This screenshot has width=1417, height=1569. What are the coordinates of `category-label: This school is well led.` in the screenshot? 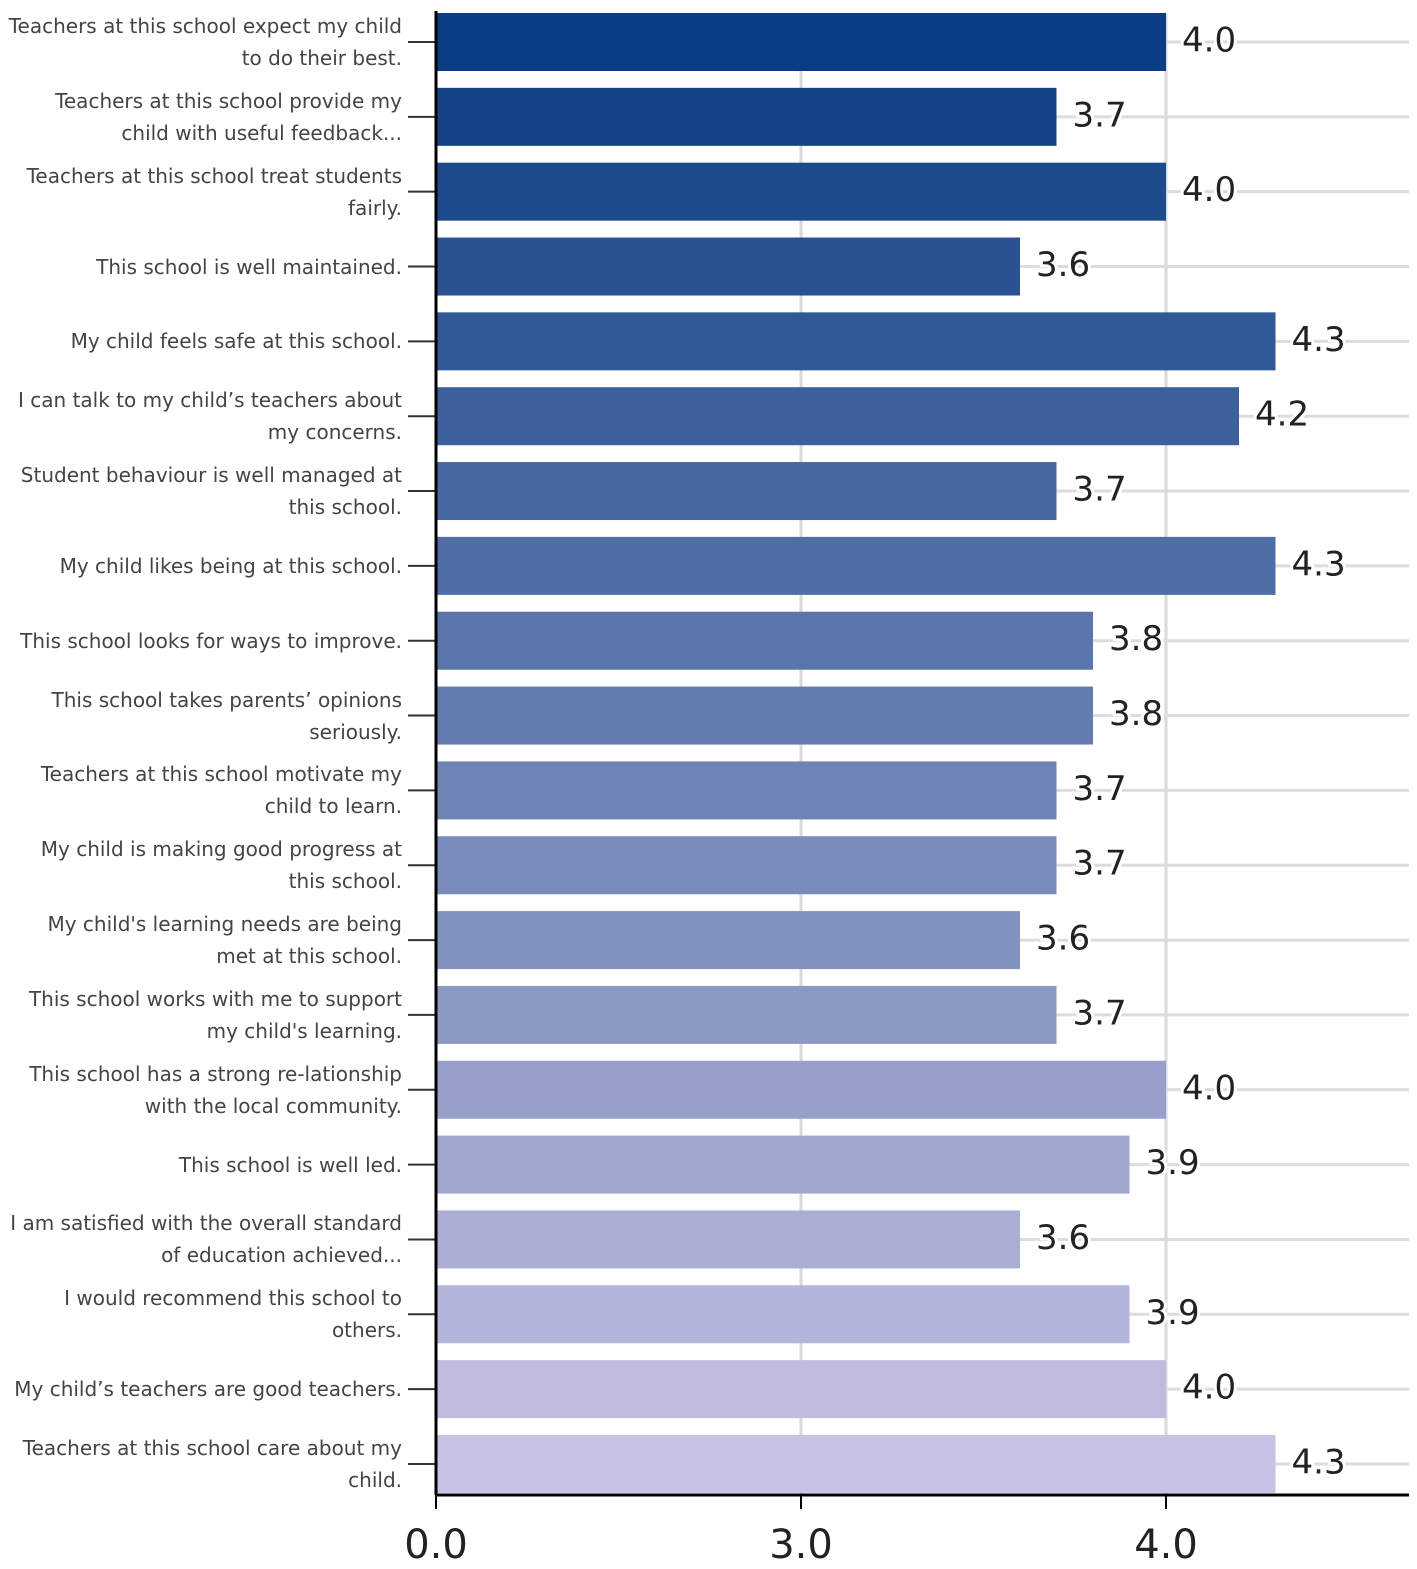 It's located at (290, 1164).